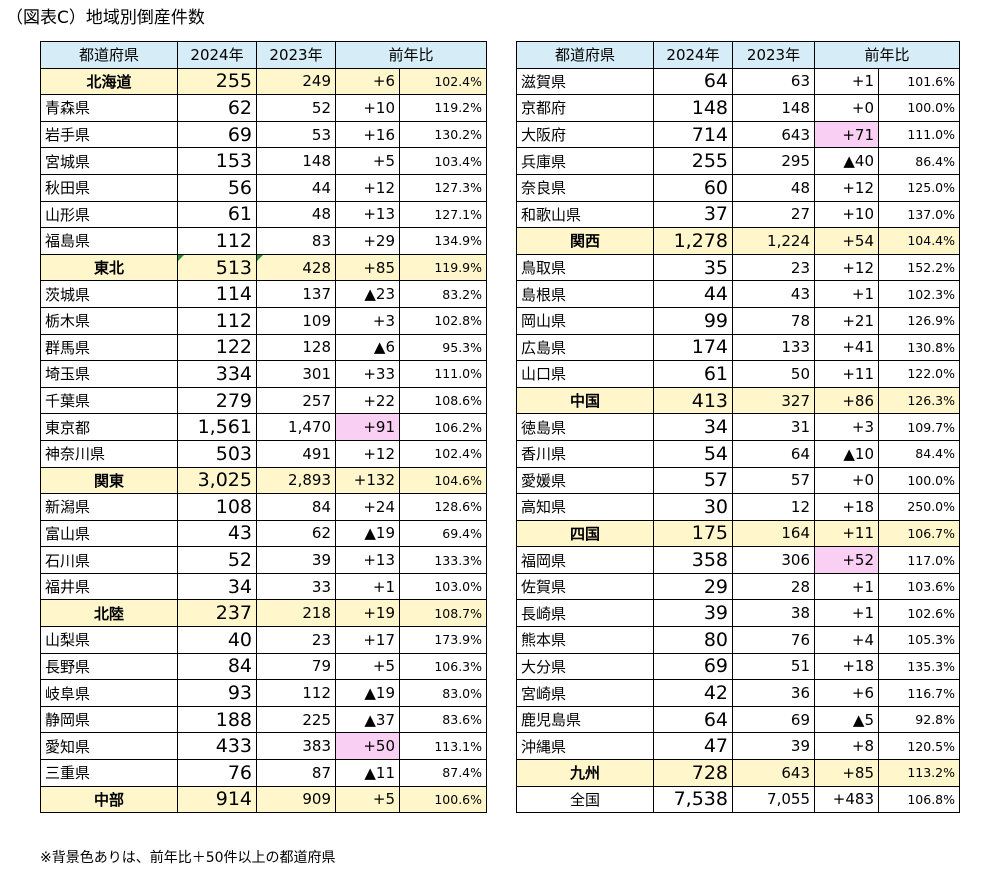 The image size is (989, 881). What do you see at coordinates (217, 586) in the screenshot?
I see `count-2024-cell: 34` at bounding box center [217, 586].